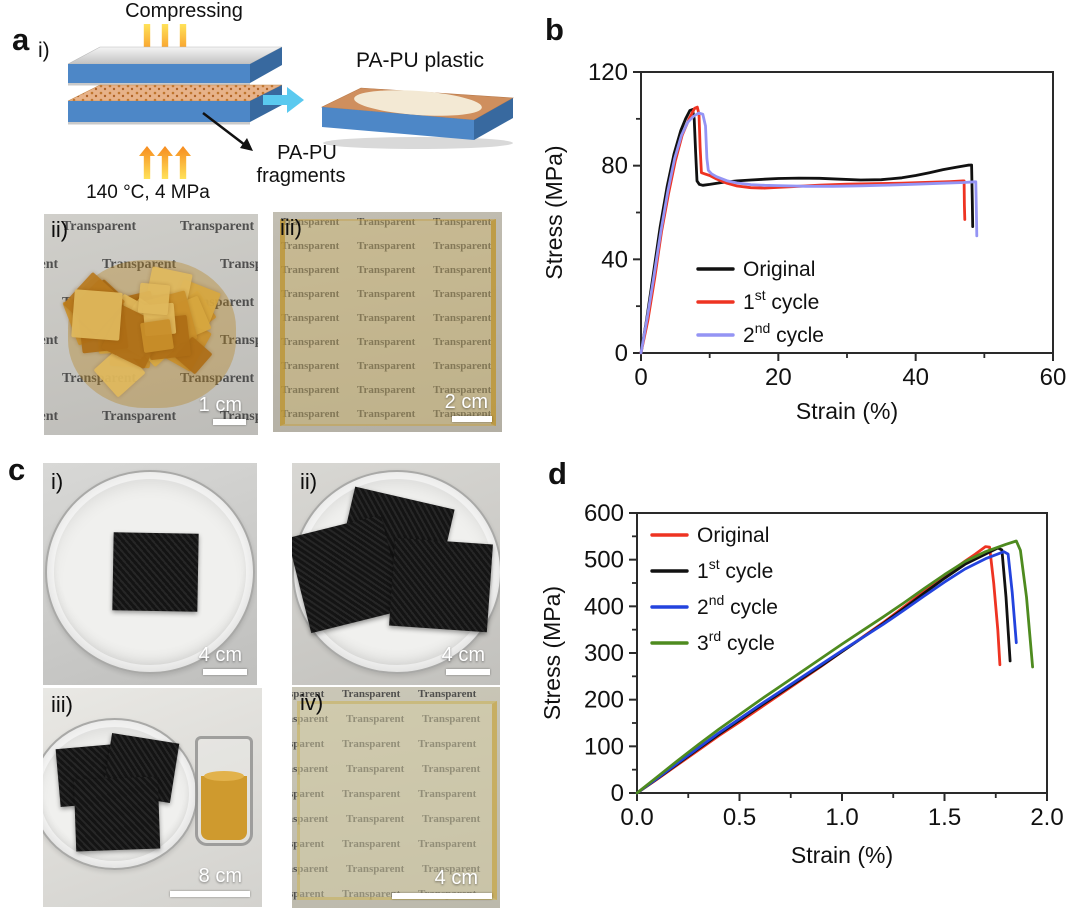 The image size is (1080, 909). Describe the element at coordinates (604, 653) in the screenshot. I see `svg-text: 300` at that location.